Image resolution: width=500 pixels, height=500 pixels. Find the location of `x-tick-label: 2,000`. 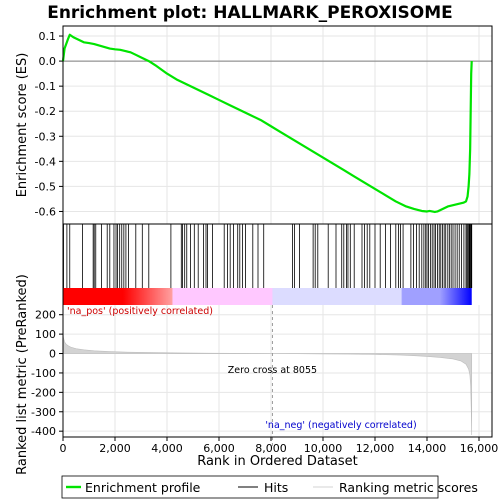

x-tick-label: 2,000 is located at coordinates (115, 448).